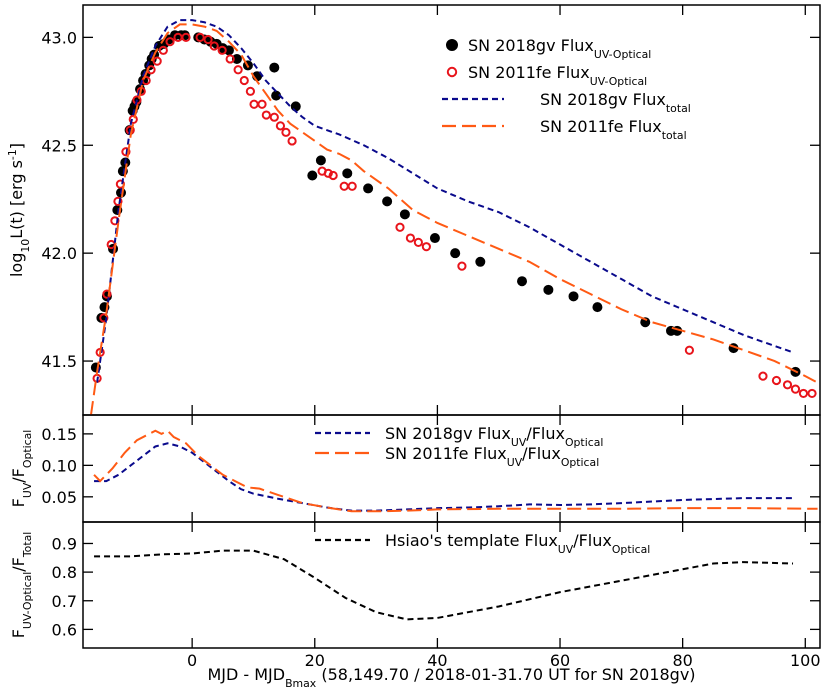 This screenshot has width=830, height=691. I want to click on plot-area, so click(444, 585).